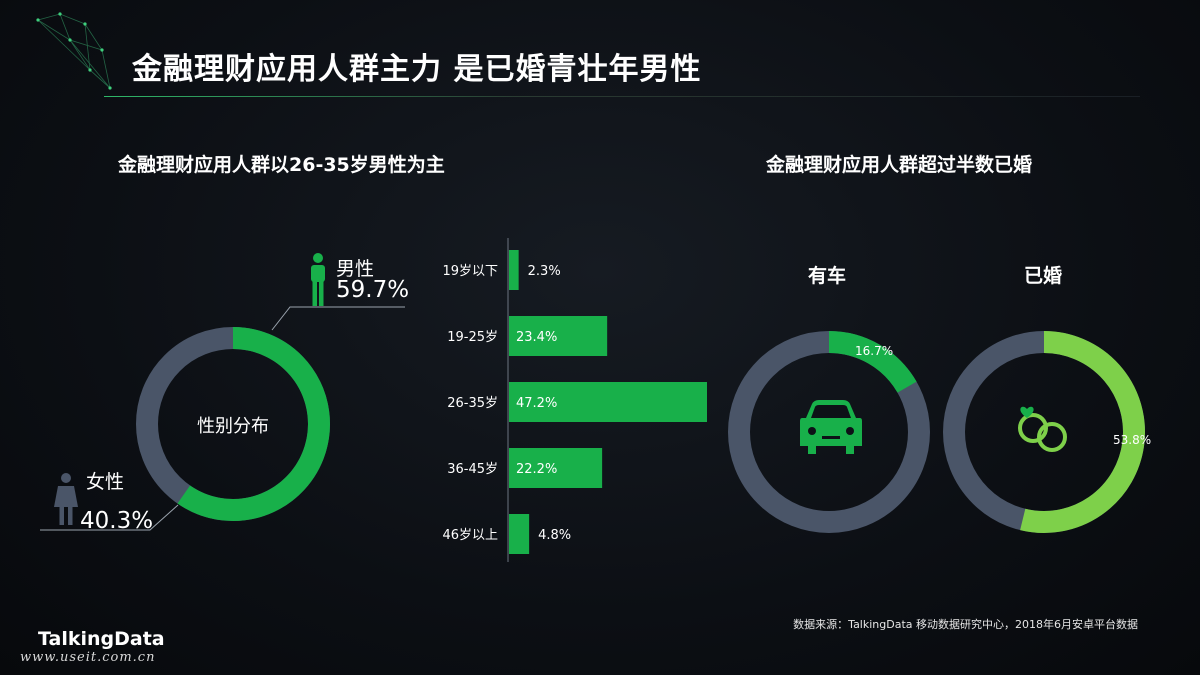 The width and height of the screenshot is (1200, 675). Describe the element at coordinates (74, 51) in the screenshot. I see `network-decoration` at that location.